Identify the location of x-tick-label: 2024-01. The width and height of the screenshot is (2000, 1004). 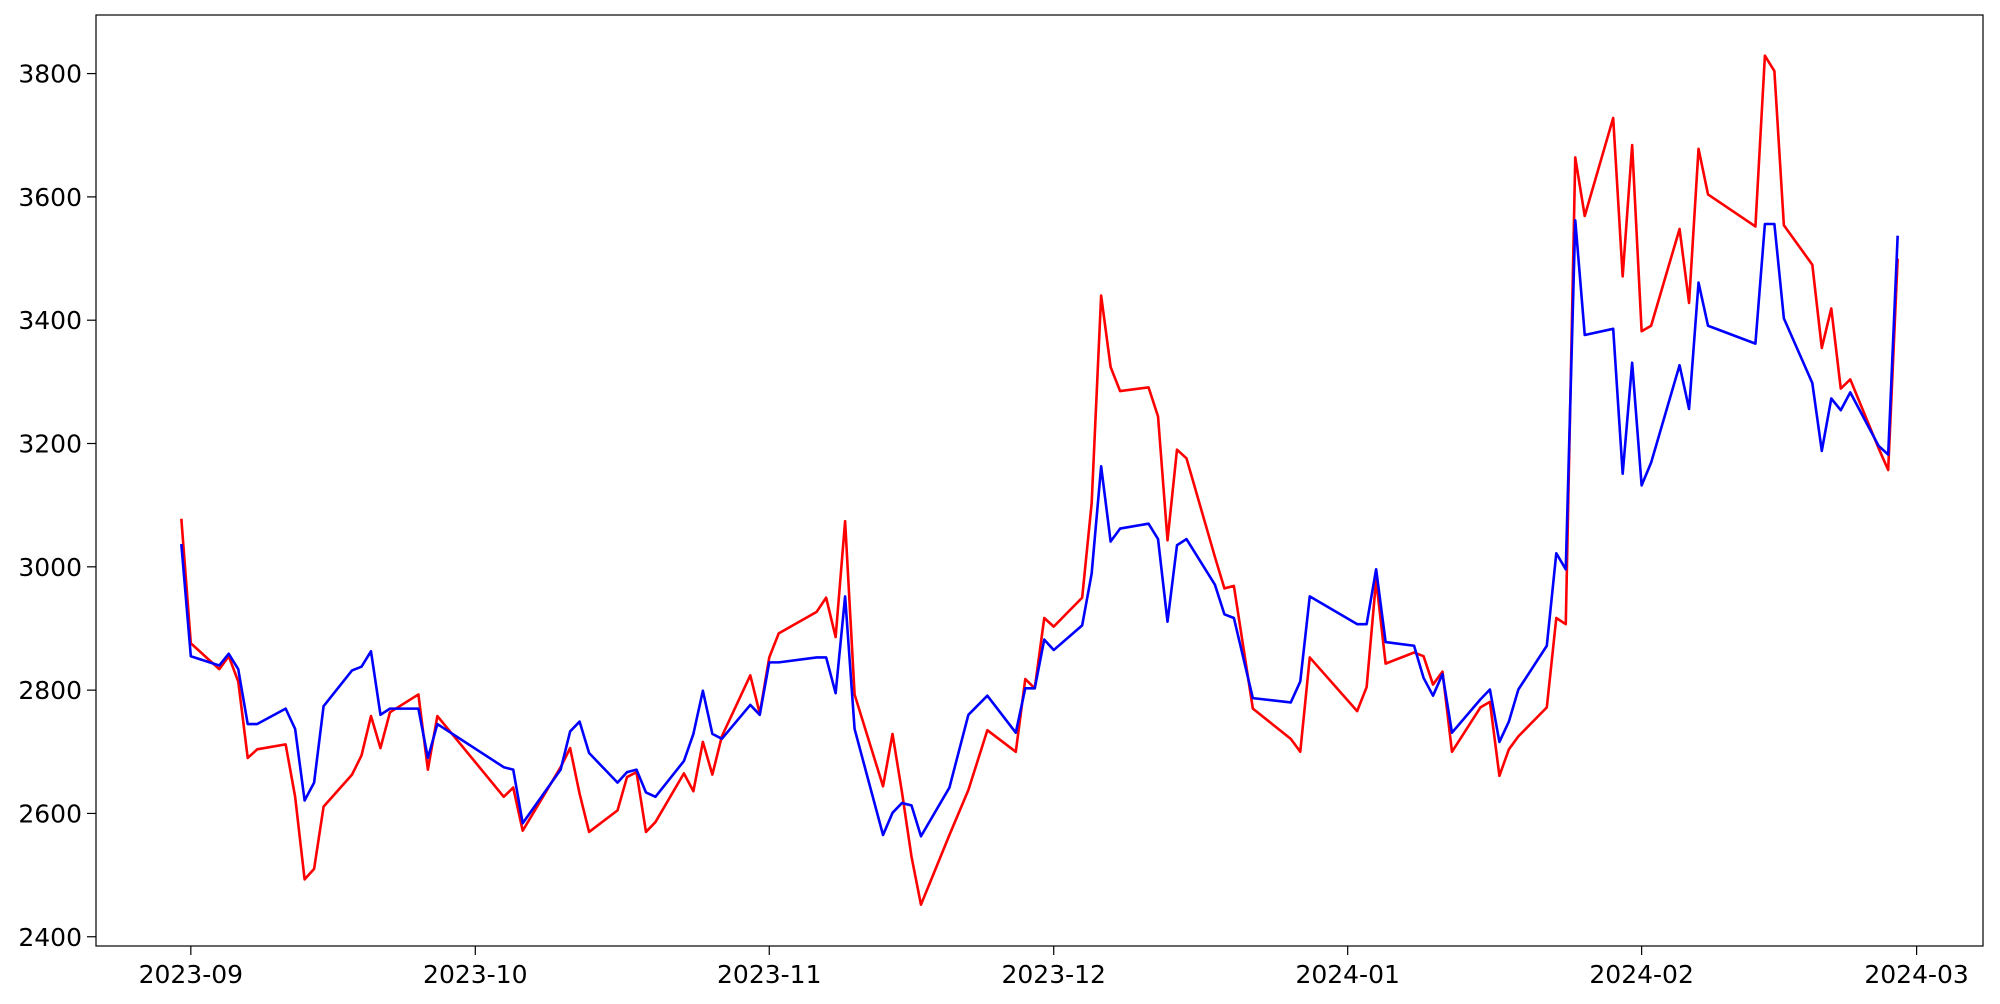
(1347, 974).